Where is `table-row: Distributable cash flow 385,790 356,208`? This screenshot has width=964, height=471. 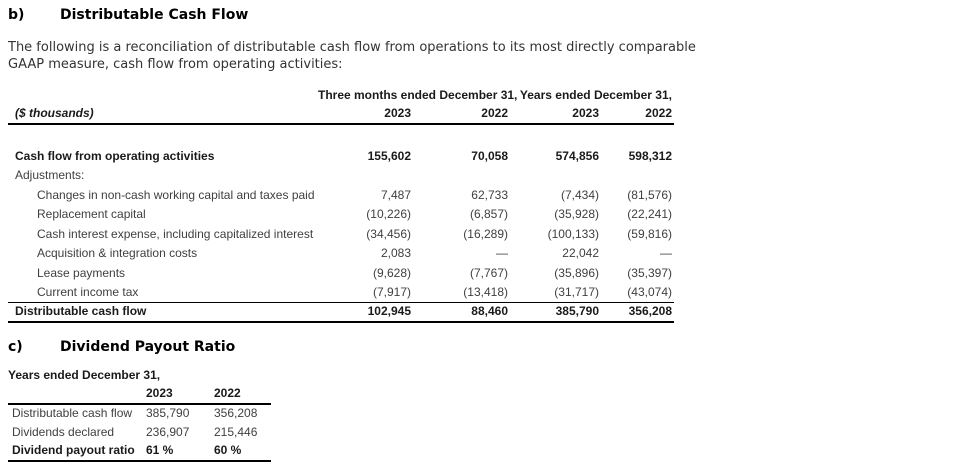
table-row: Distributable cash flow 385,790 356,208 is located at coordinates (139, 413).